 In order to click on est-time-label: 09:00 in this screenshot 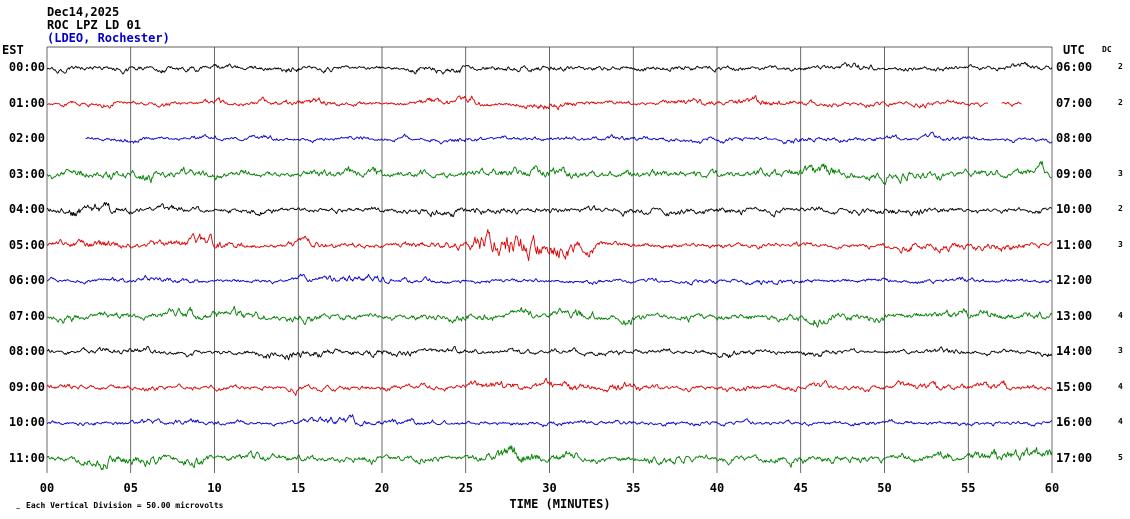, I will do `click(26, 386)`.